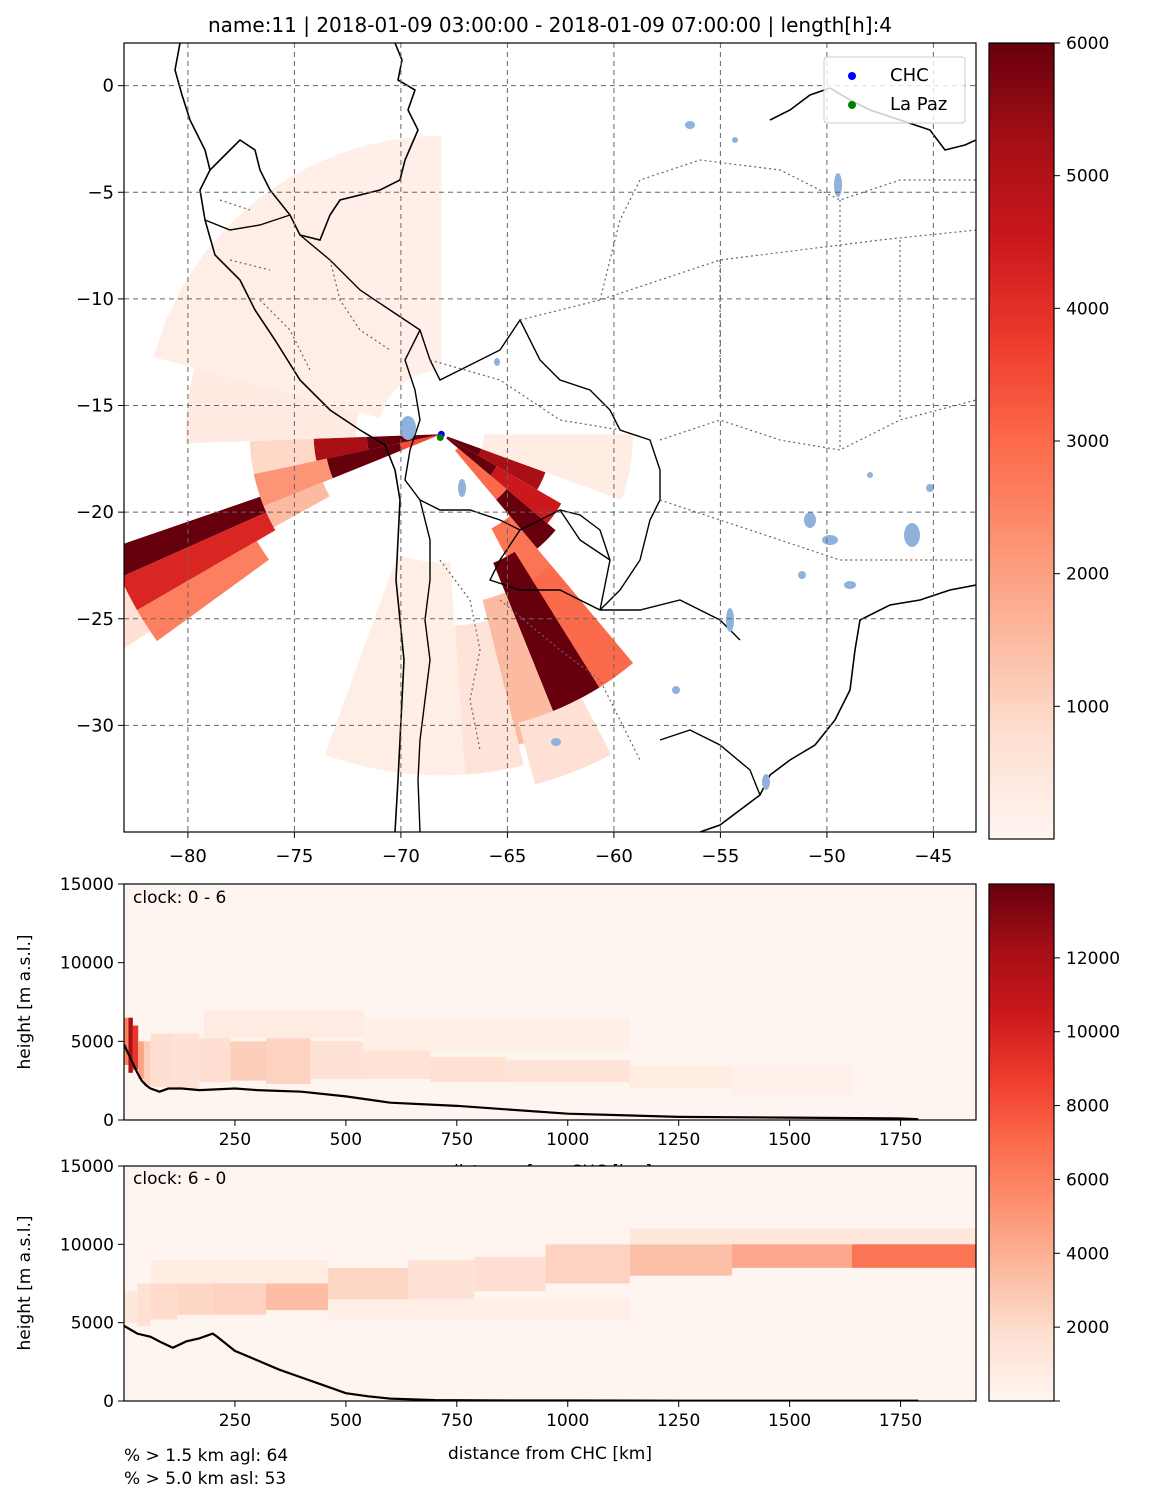  I want to click on x-tick-label: −80, so click(188, 856).